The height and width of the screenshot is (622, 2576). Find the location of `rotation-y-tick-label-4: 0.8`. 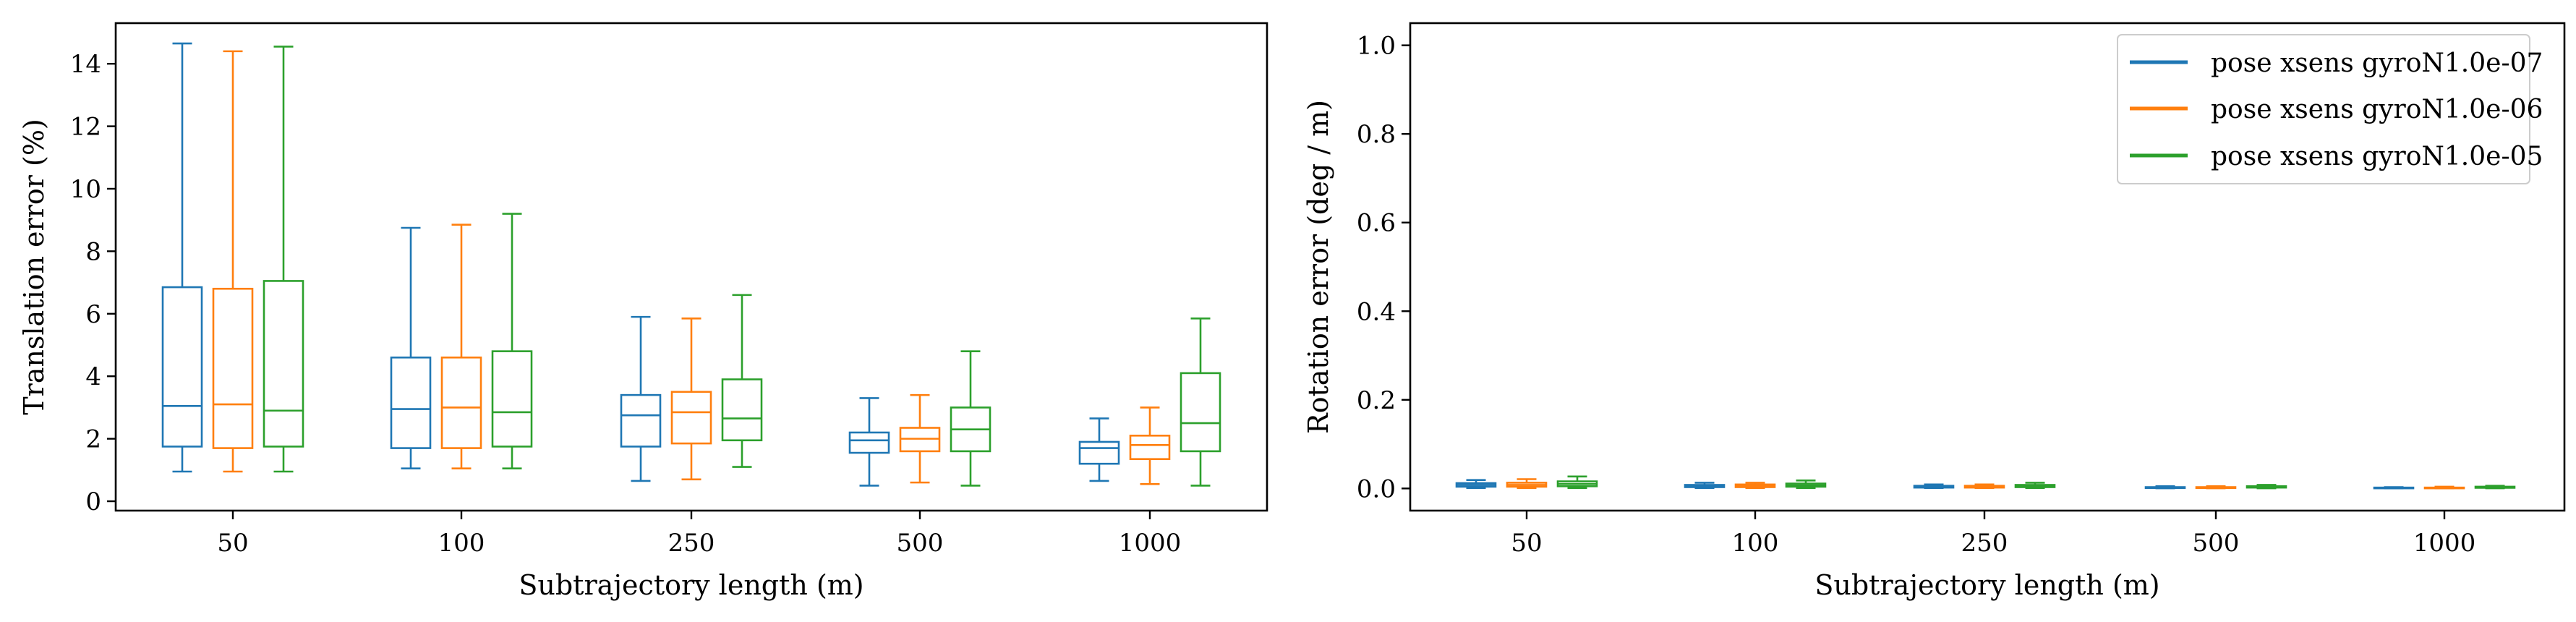

rotation-y-tick-label-4: 0.8 is located at coordinates (1376, 134).